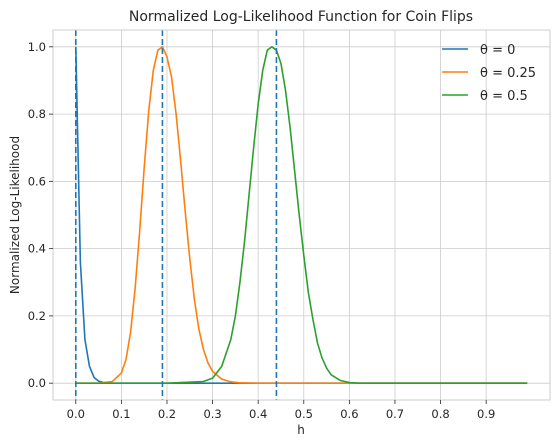  What do you see at coordinates (37, 383) in the screenshot?
I see `y-tick-label: 0.0` at bounding box center [37, 383].